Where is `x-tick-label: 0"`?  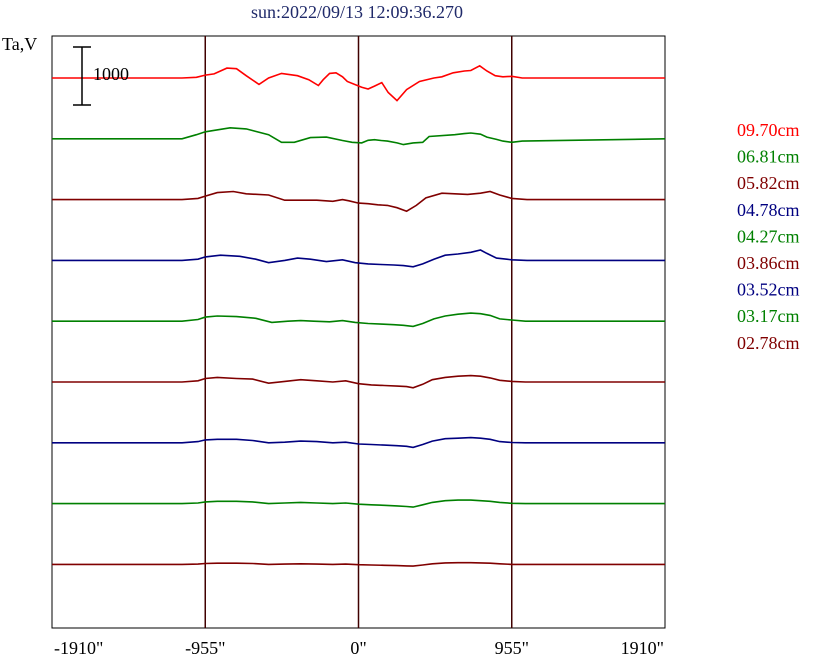
x-tick-label: 0" is located at coordinates (358, 648).